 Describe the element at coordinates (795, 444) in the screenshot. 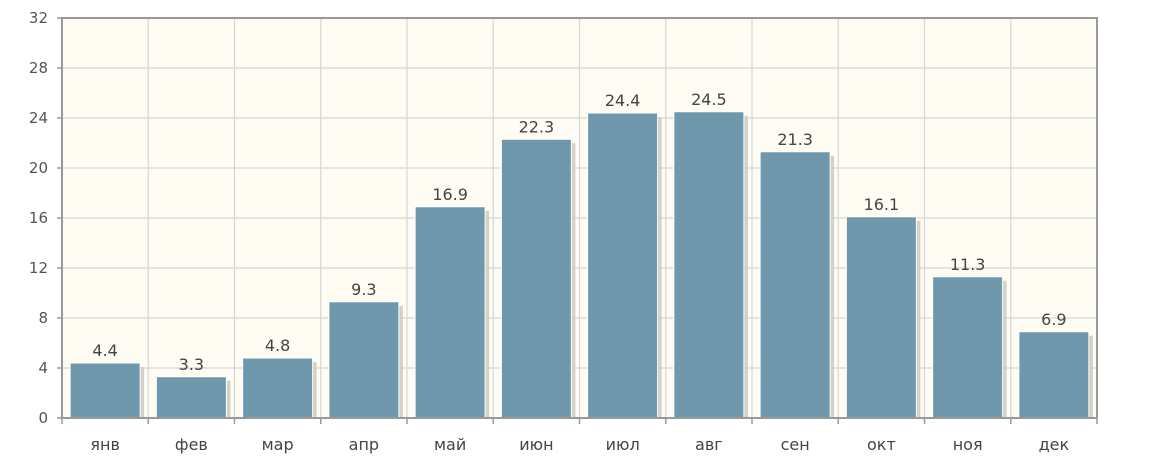

I see `x-tick-label: сен` at that location.